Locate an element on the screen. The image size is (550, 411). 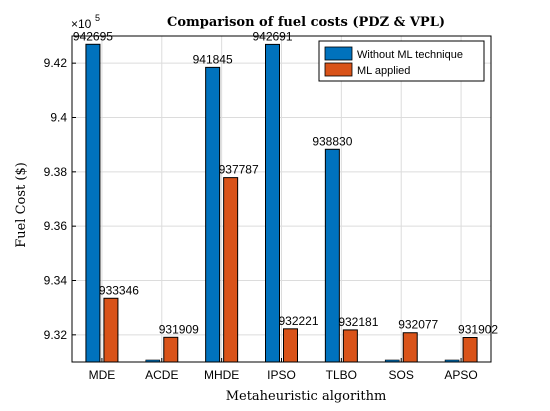
legend-label-without-ml: Without ML technique is located at coordinates (410, 55).